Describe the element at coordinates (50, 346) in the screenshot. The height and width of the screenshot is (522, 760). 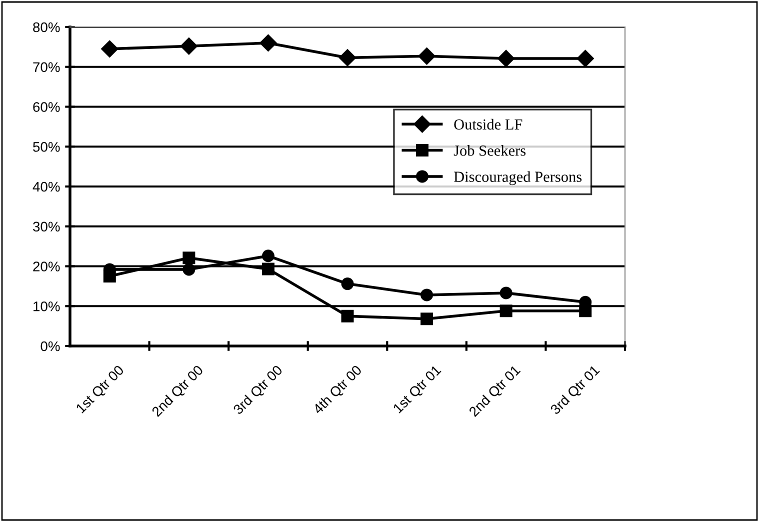
I see `y-tick-label: 0%` at that location.